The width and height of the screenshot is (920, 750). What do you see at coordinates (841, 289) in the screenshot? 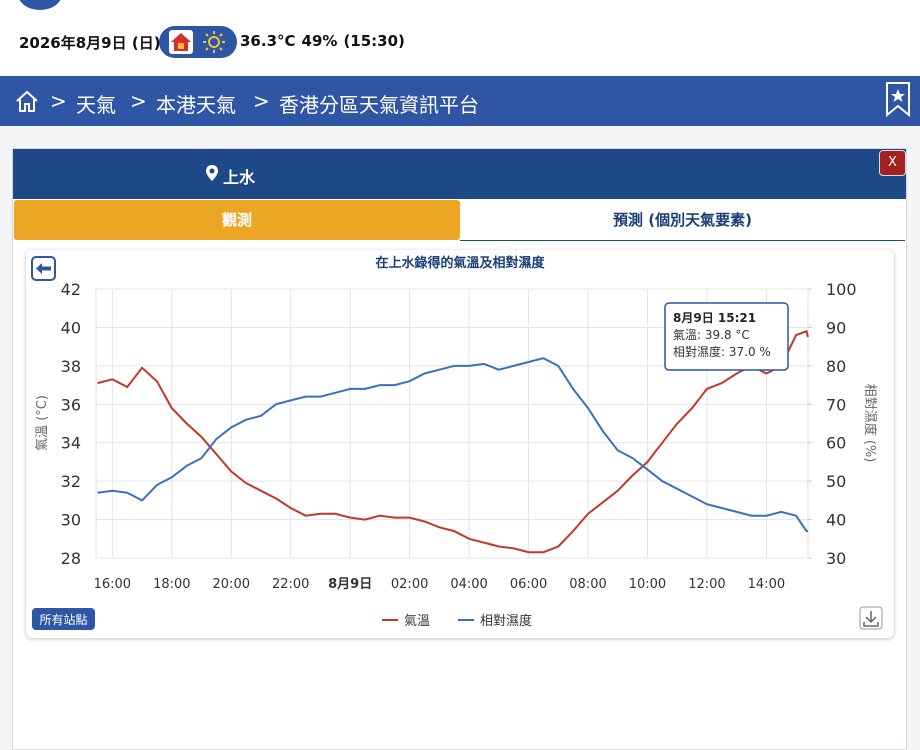
I see `y2-tick-label: 100` at bounding box center [841, 289].